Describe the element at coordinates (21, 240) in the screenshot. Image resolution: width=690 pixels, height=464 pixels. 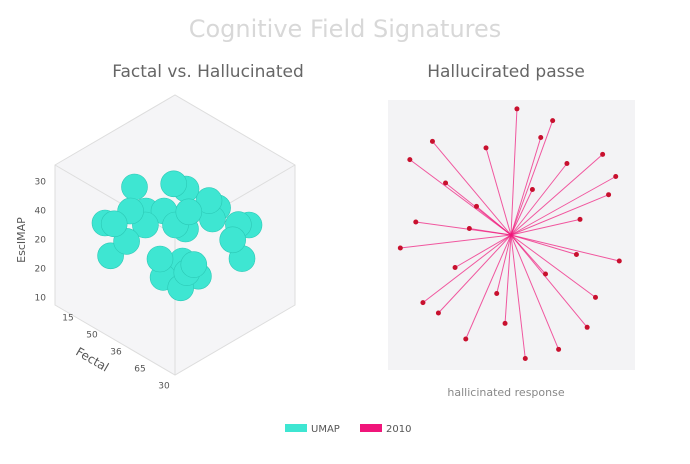
I see `y-axis-label: EscIMAP` at that location.